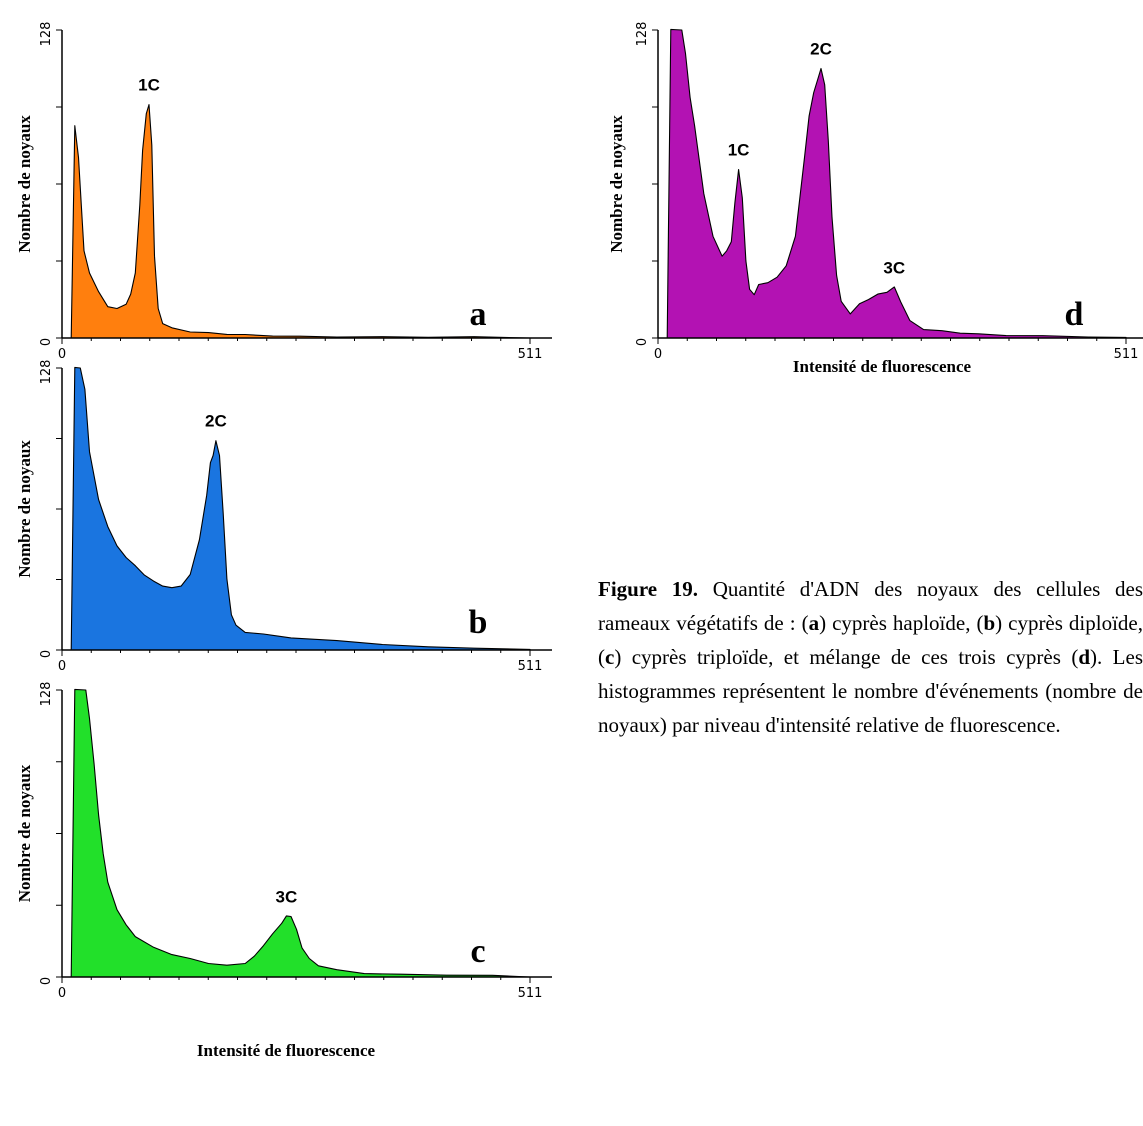 The image size is (1143, 1126). Describe the element at coordinates (870, 640) in the screenshot. I see `caption-text-3: ) cyprès diploïde, (` at that location.